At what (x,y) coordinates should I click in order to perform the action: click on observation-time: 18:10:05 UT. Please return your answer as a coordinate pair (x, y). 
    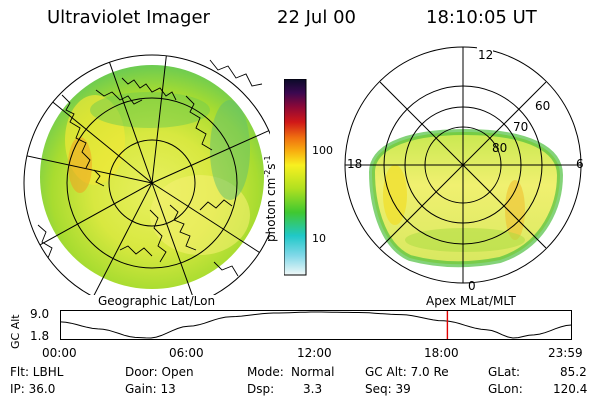
    Looking at the image, I should click on (481, 17).